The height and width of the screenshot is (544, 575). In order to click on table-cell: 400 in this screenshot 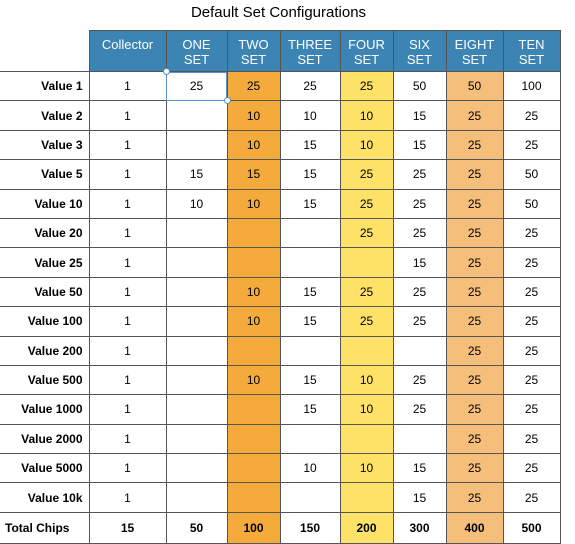, I will do `click(474, 527)`.